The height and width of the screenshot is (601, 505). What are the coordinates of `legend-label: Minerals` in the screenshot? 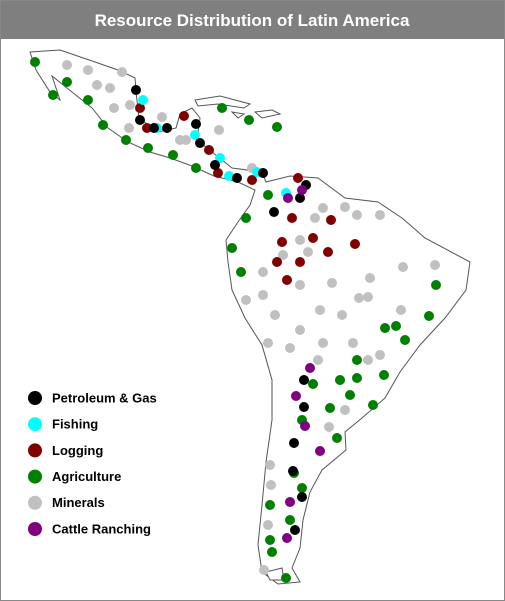 It's located at (78, 502).